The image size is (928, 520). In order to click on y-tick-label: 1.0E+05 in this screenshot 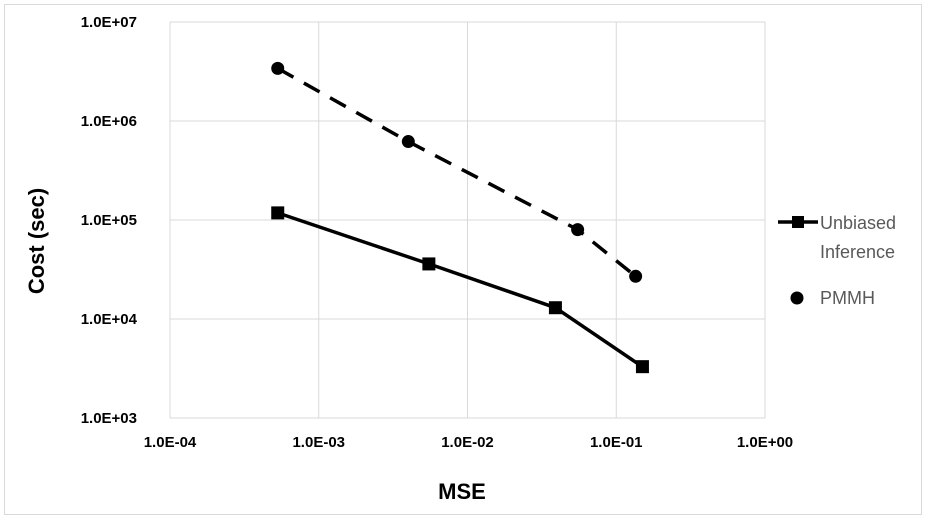, I will do `click(109, 220)`.